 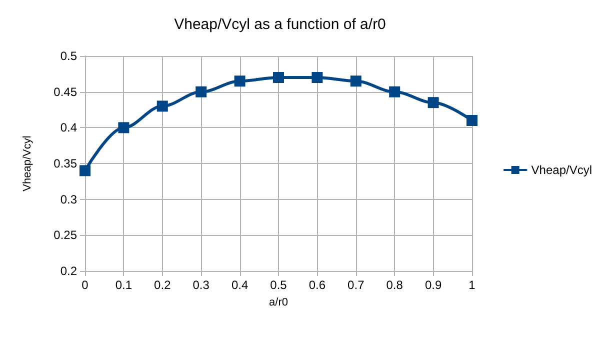 I want to click on y-tick-label: 0.4, so click(x=69, y=127).